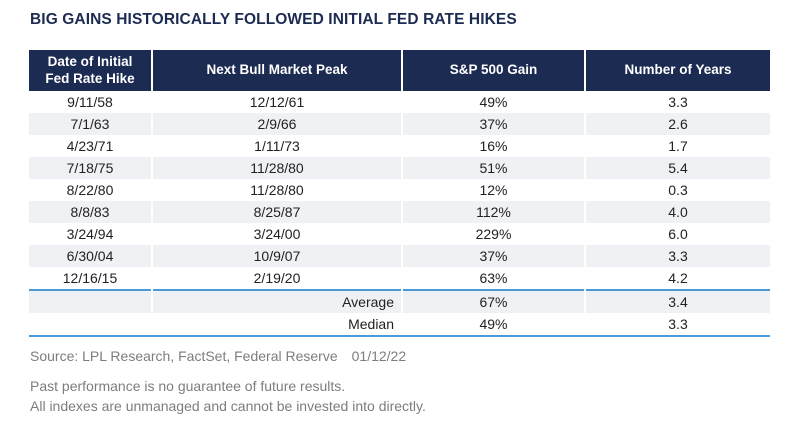 Image resolution: width=799 pixels, height=442 pixels. What do you see at coordinates (277, 102) in the screenshot?
I see `cell-peak-date: 12/12/61` at bounding box center [277, 102].